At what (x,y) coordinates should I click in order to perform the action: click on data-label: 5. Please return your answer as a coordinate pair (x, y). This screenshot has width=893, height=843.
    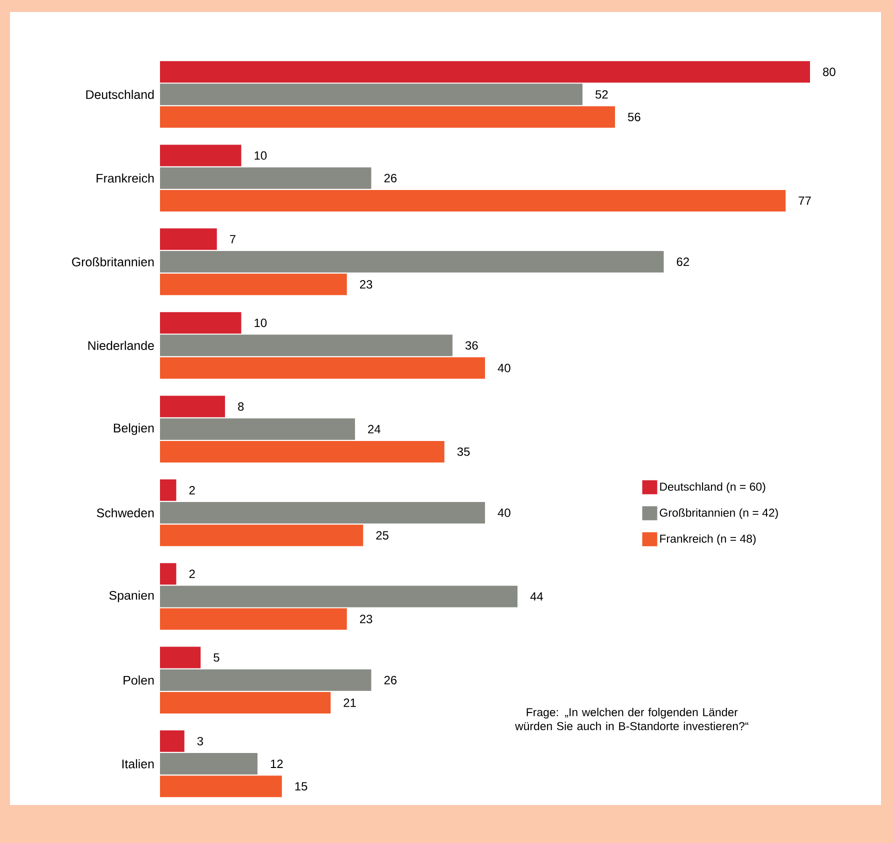
    Looking at the image, I should click on (217, 657).